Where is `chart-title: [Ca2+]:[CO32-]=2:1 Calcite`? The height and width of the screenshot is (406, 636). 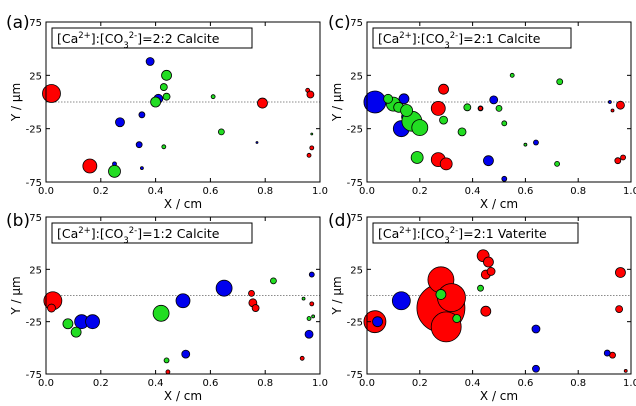 chart-title: [Ca2+]:[CO32-]=2:1 Calcite is located at coordinates (459, 41).